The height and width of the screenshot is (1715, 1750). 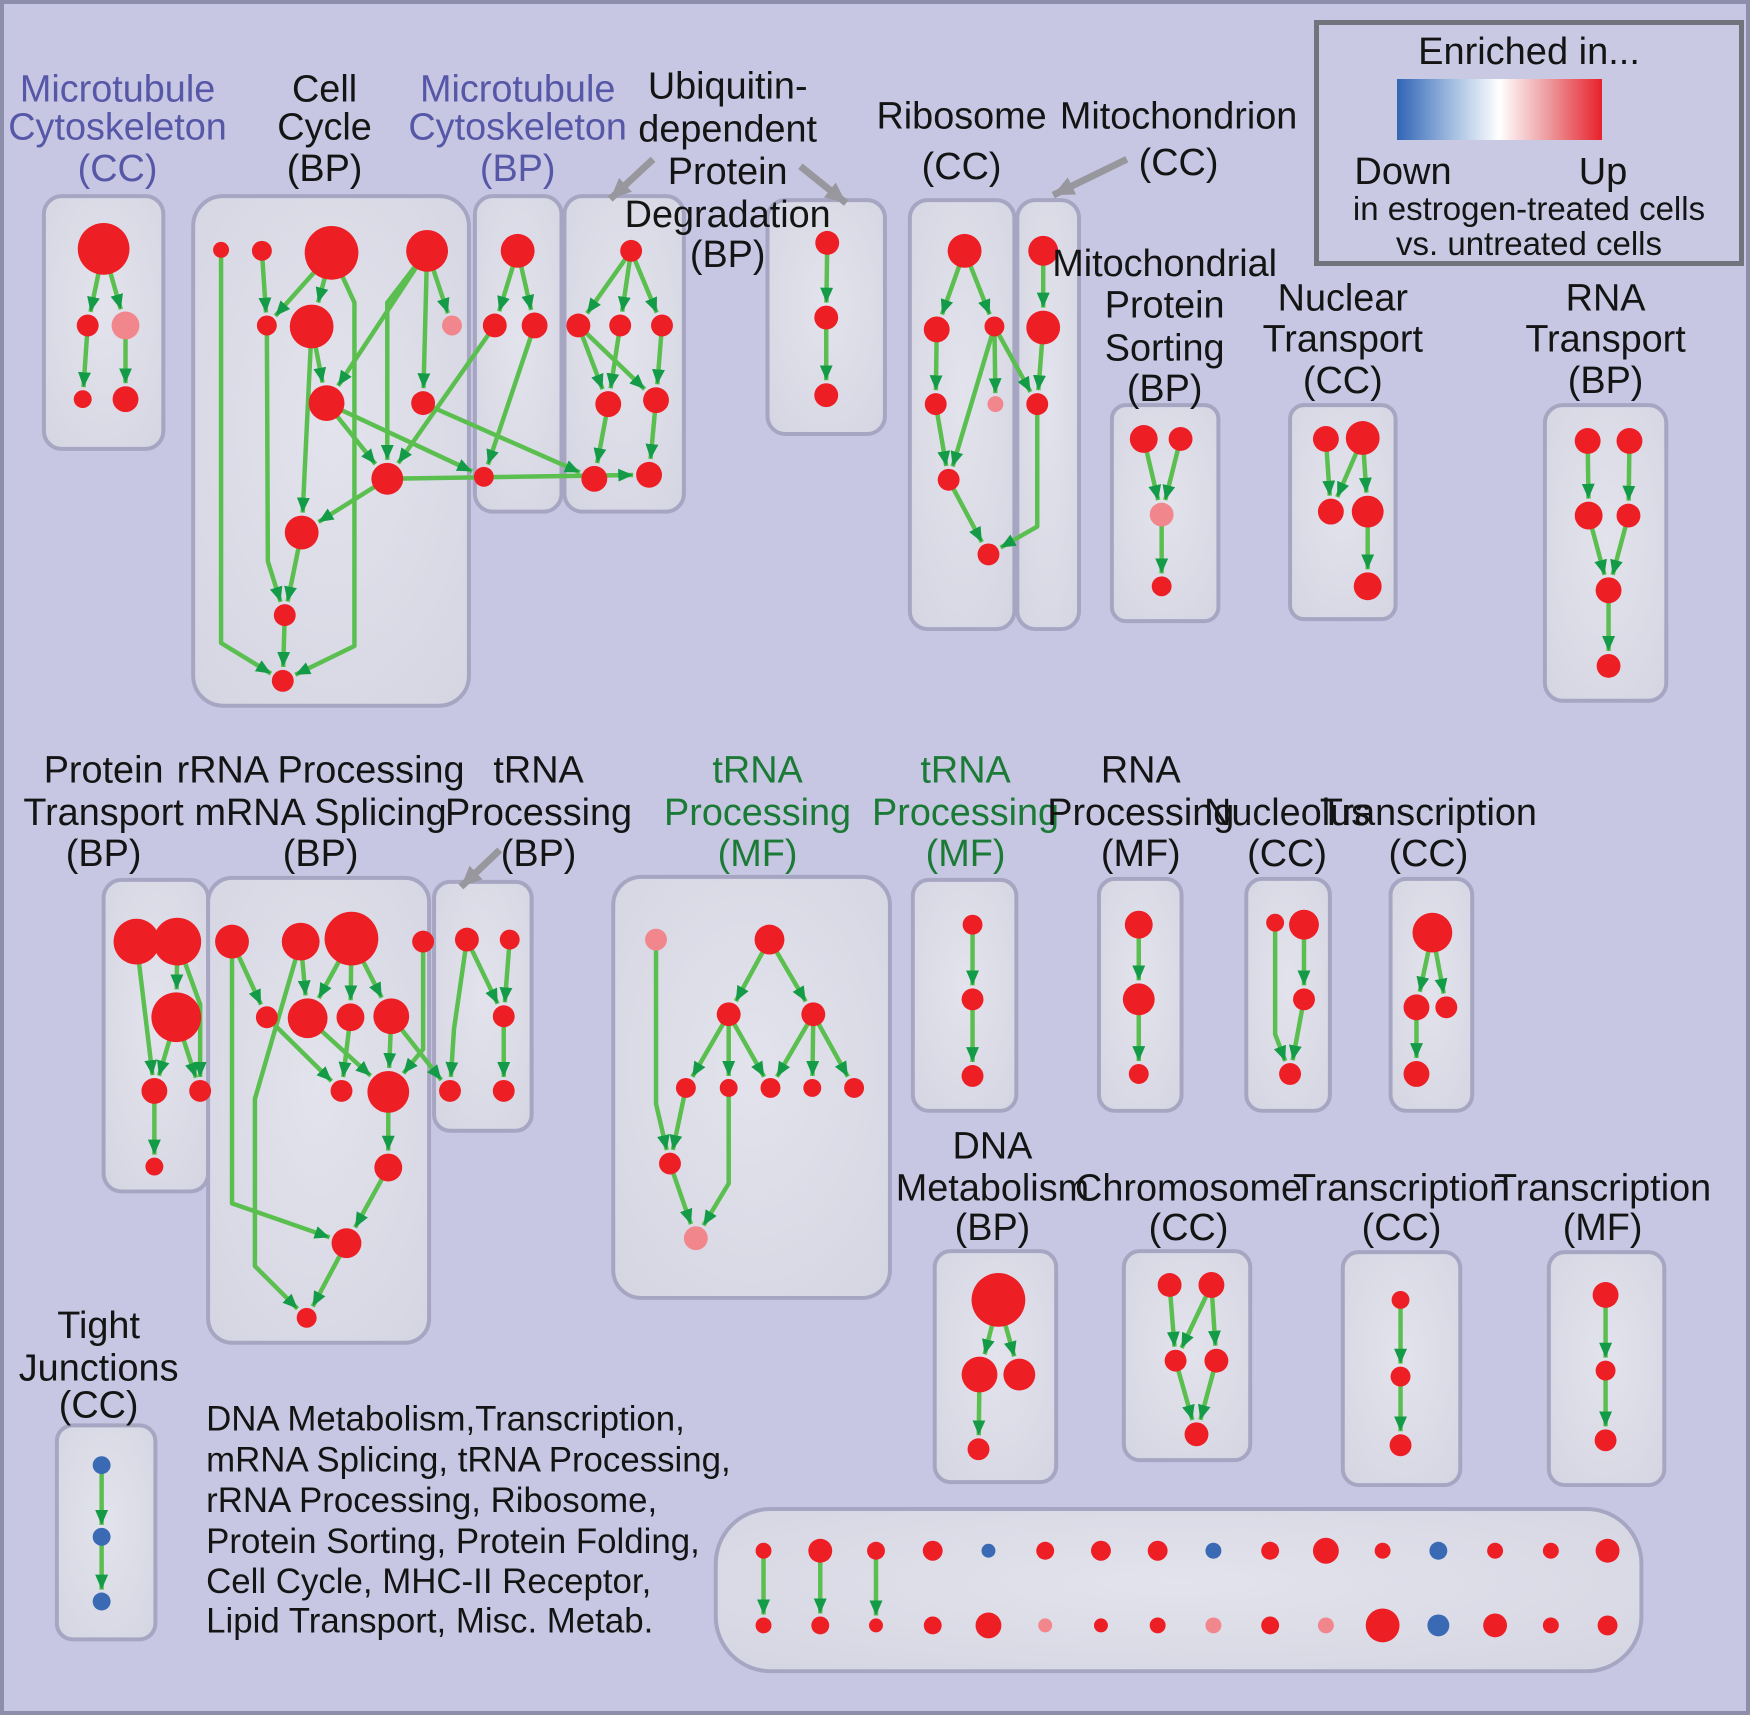 What do you see at coordinates (468, 1459) in the screenshot?
I see `misc-cluster-text-line-2: mRNA Splicing, tRNA Processing,` at bounding box center [468, 1459].